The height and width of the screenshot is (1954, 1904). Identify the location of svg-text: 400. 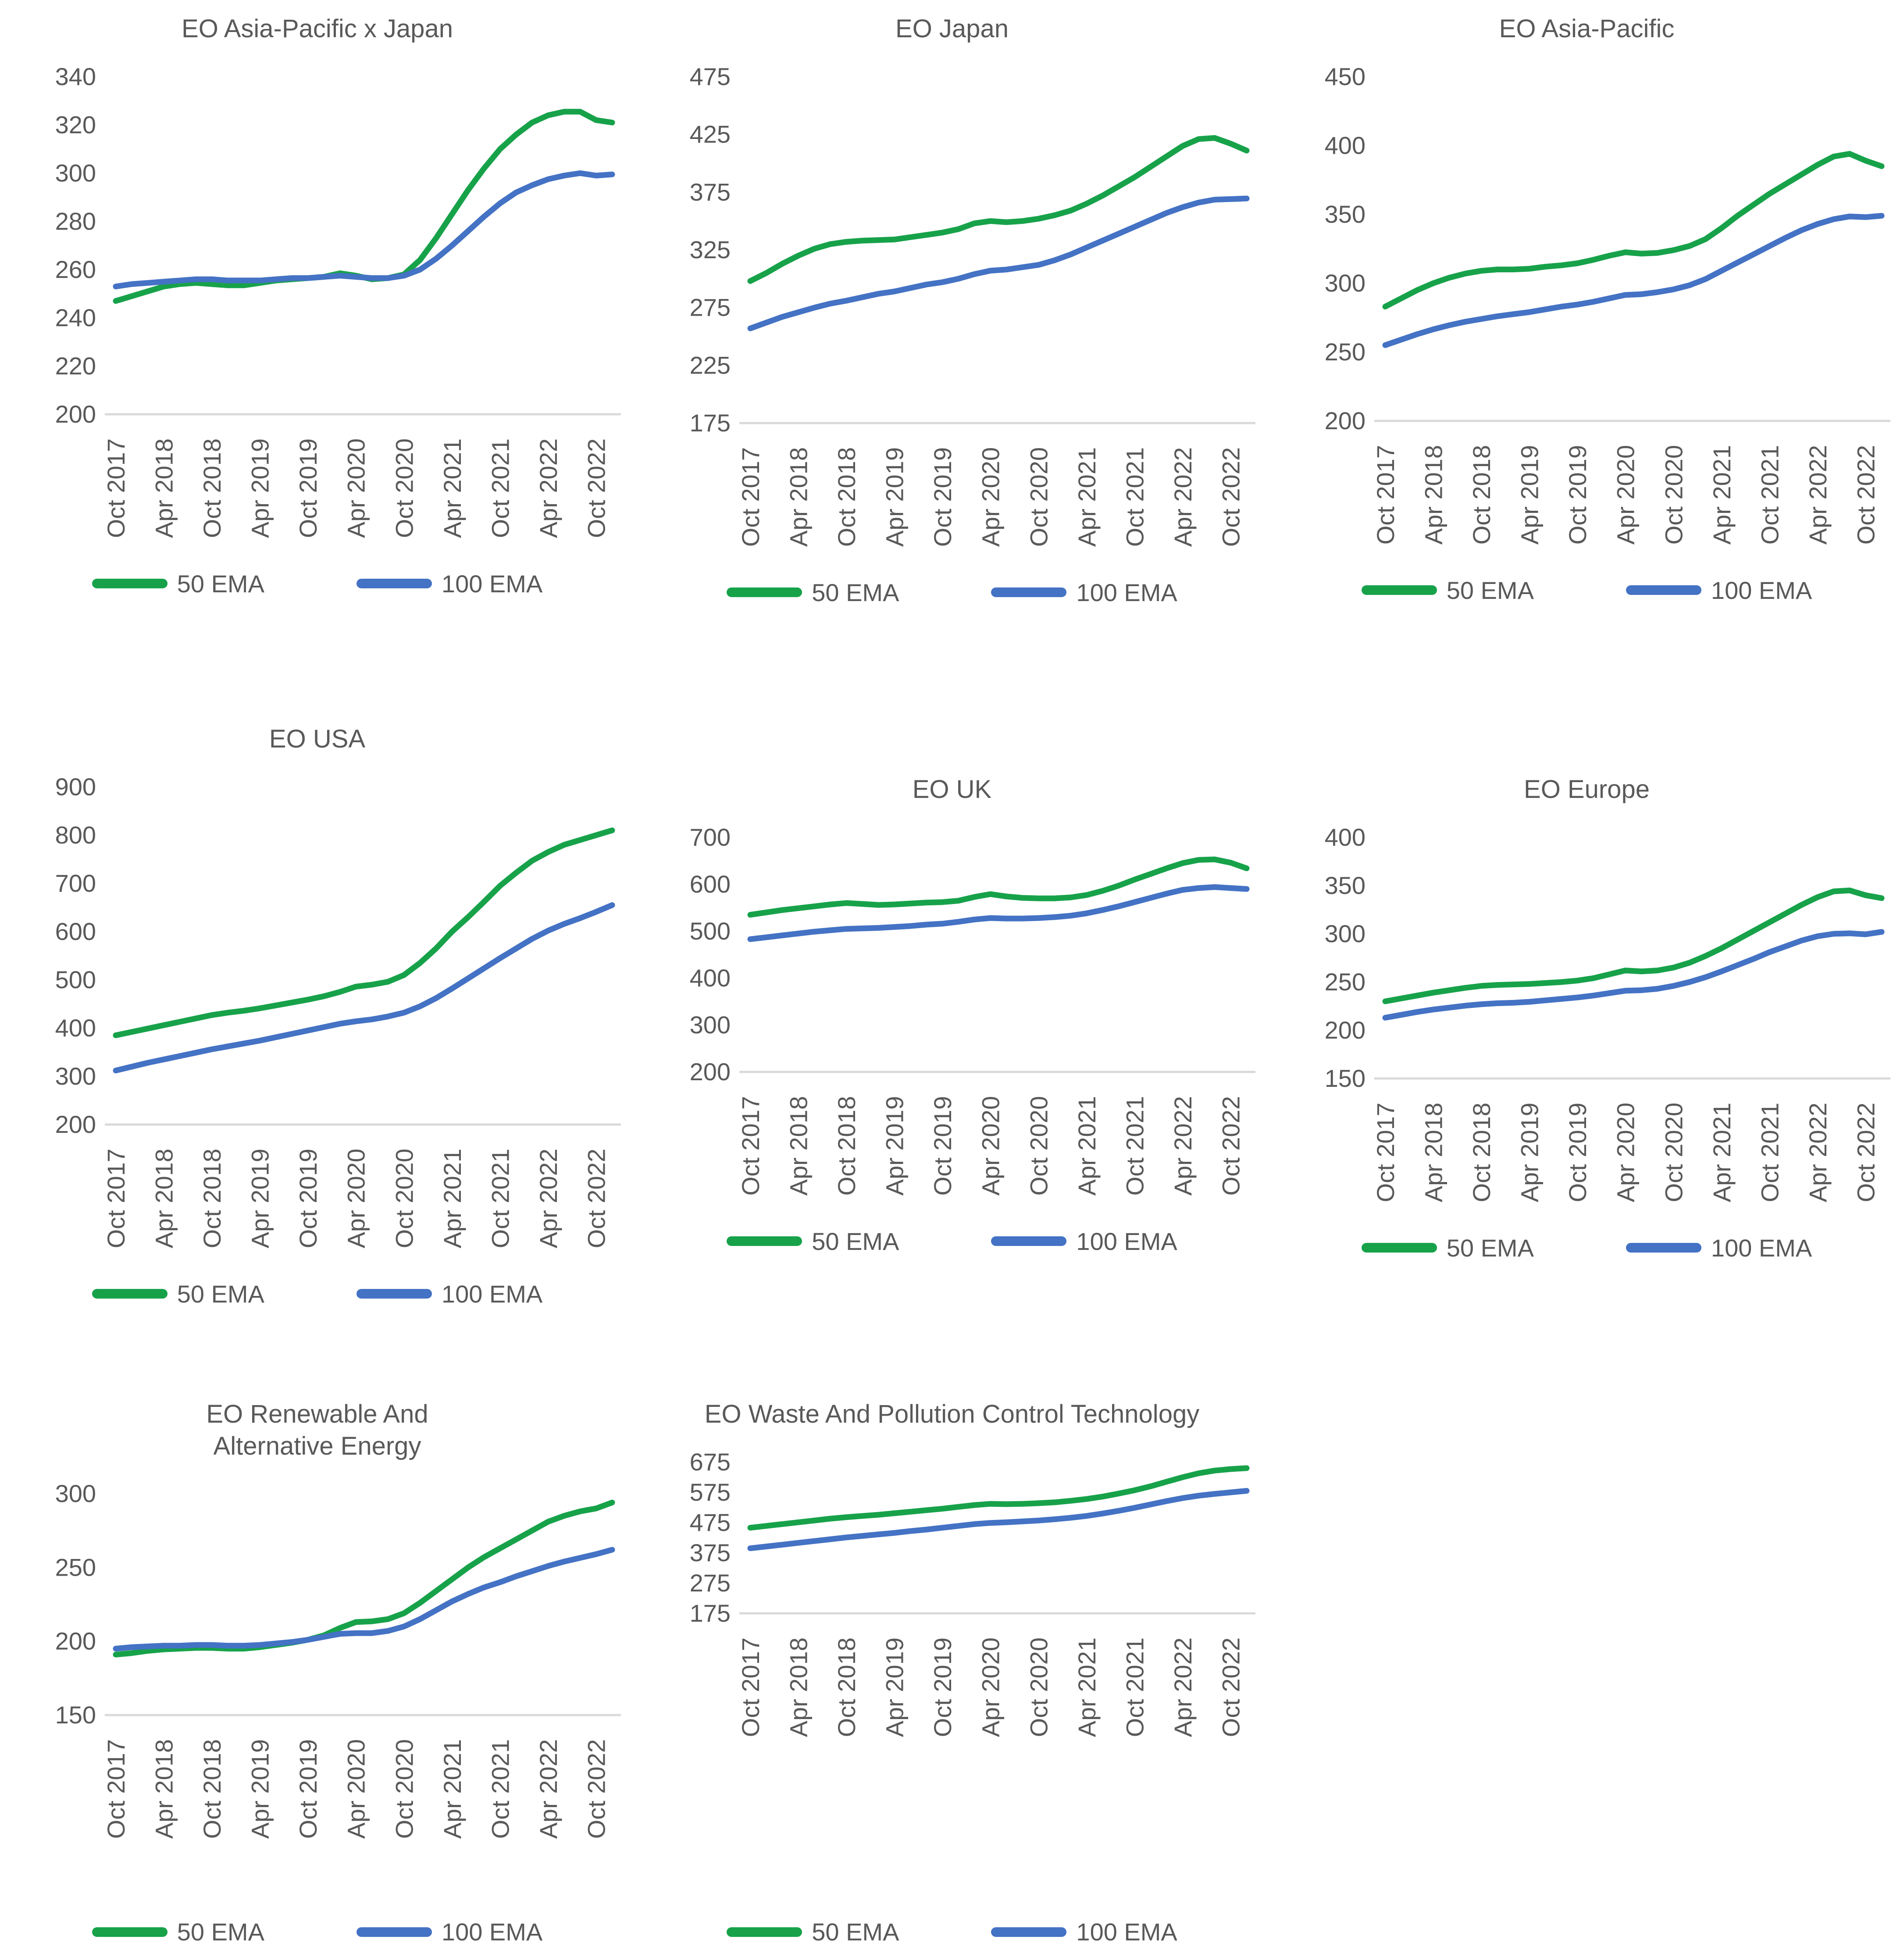
(1344, 837).